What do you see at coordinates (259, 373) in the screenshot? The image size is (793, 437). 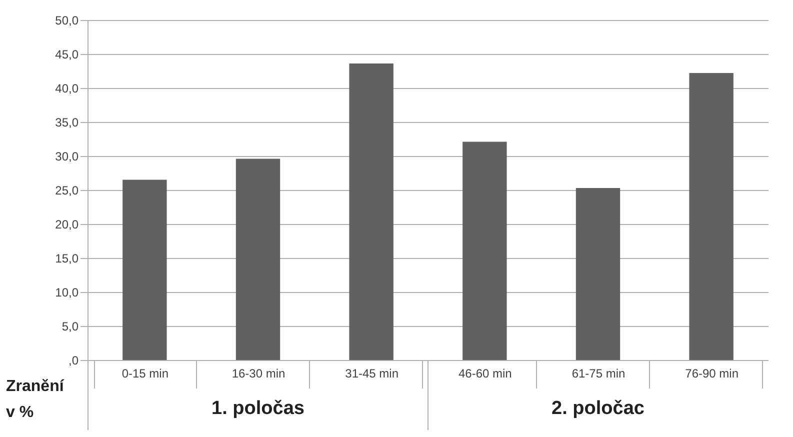 I see `x-tick-label: 16-30 min` at bounding box center [259, 373].